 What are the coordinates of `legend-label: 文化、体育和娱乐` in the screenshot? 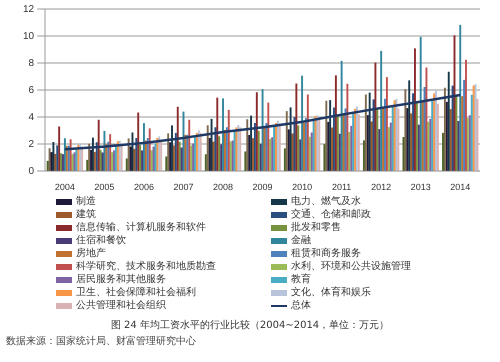 It's located at (331, 293).